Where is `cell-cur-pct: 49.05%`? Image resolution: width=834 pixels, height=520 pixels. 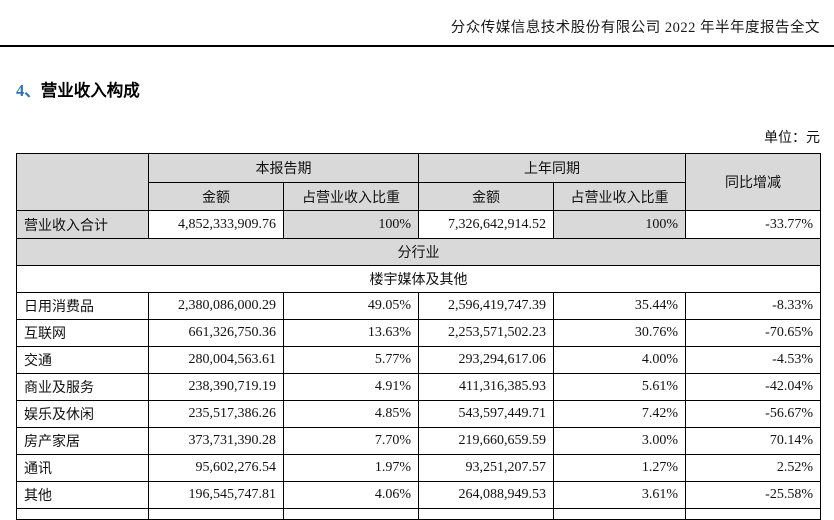
cell-cur-pct: 49.05% is located at coordinates (351, 306).